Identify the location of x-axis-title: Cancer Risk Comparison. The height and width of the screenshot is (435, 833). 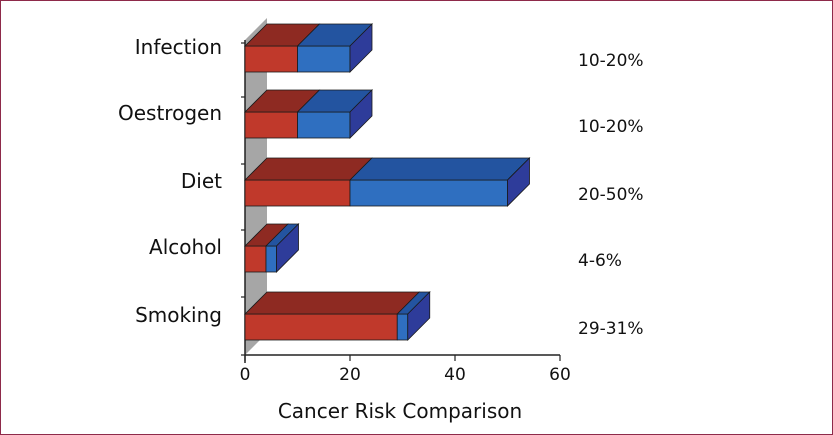
(400, 411).